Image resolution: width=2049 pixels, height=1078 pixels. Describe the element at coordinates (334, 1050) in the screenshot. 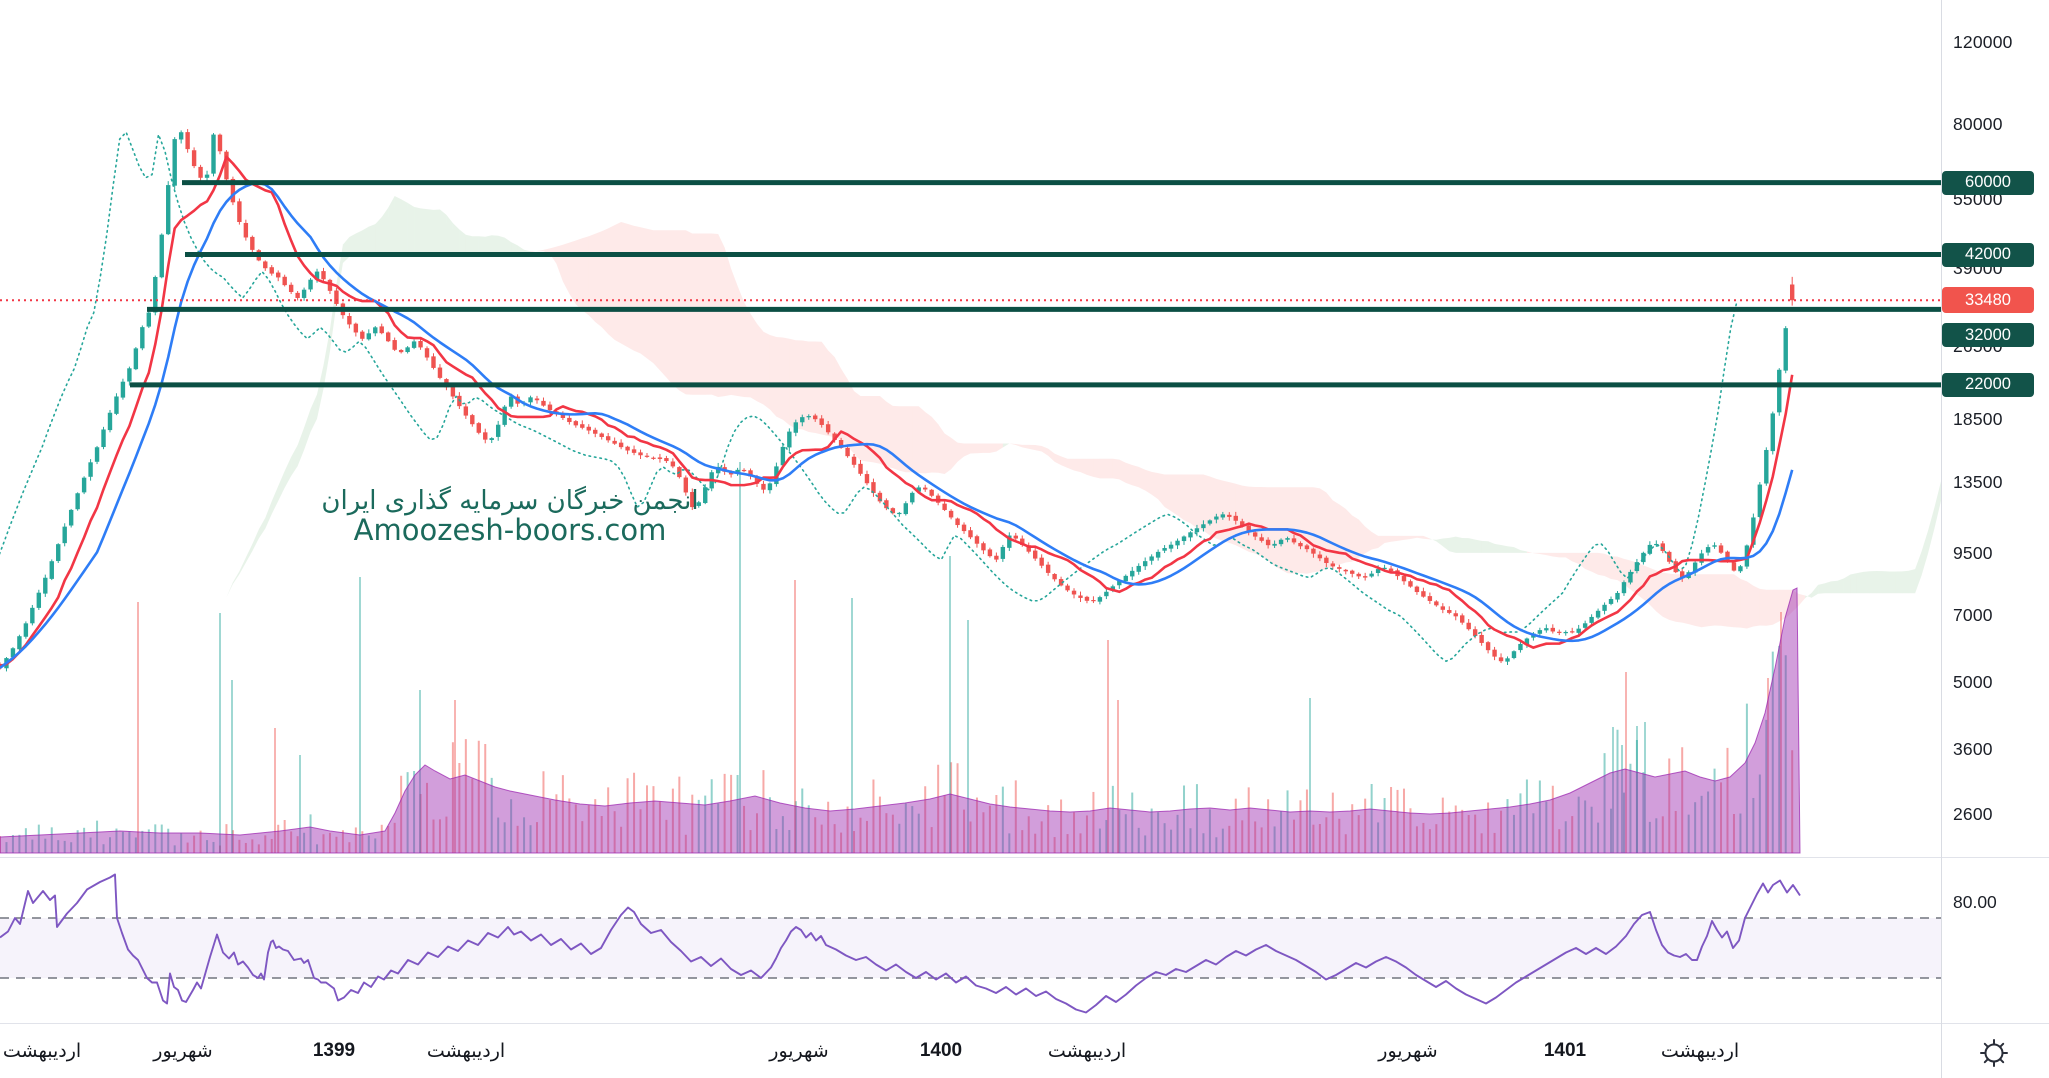

I see `time-axis-year-label: 1399` at that location.